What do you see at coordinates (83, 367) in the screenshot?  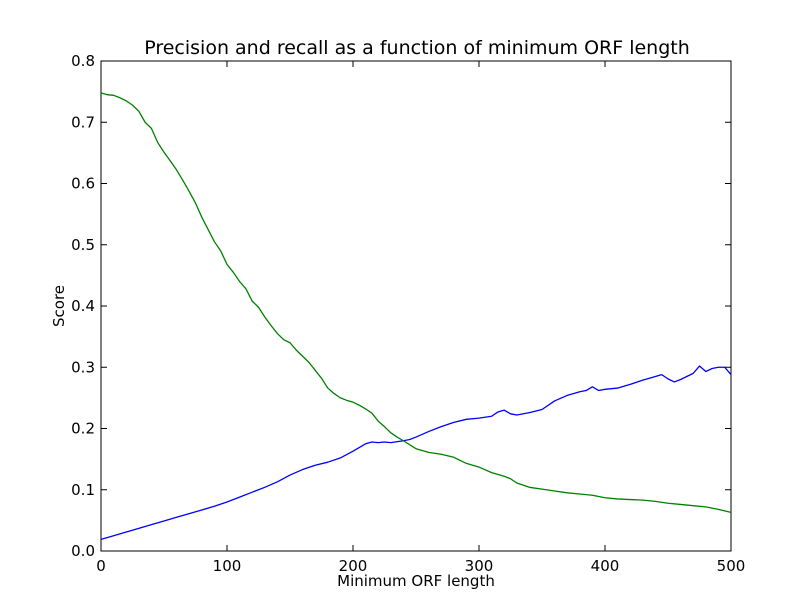 I see `y-tick-label: 0.3` at bounding box center [83, 367].